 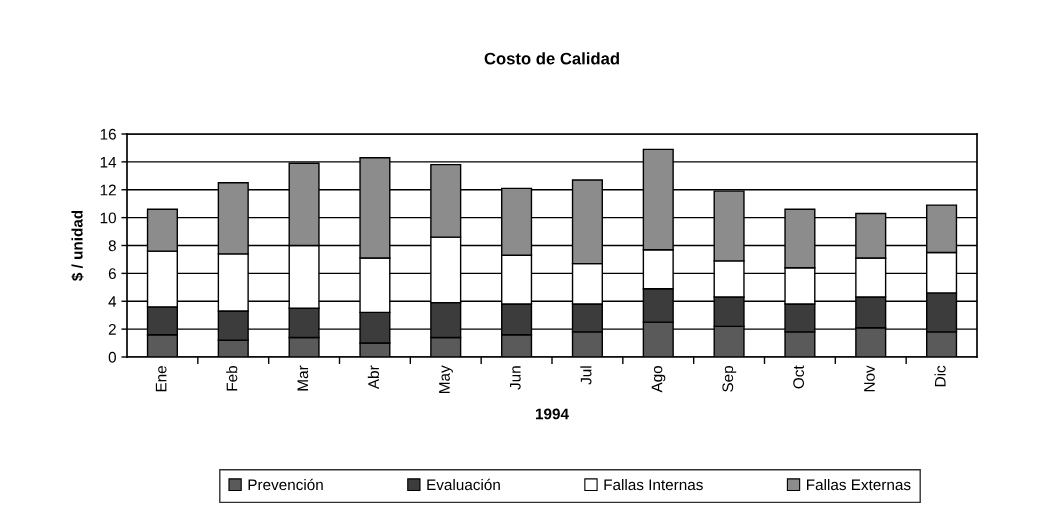 What do you see at coordinates (112, 357) in the screenshot?
I see `y-tick-label: 0` at bounding box center [112, 357].